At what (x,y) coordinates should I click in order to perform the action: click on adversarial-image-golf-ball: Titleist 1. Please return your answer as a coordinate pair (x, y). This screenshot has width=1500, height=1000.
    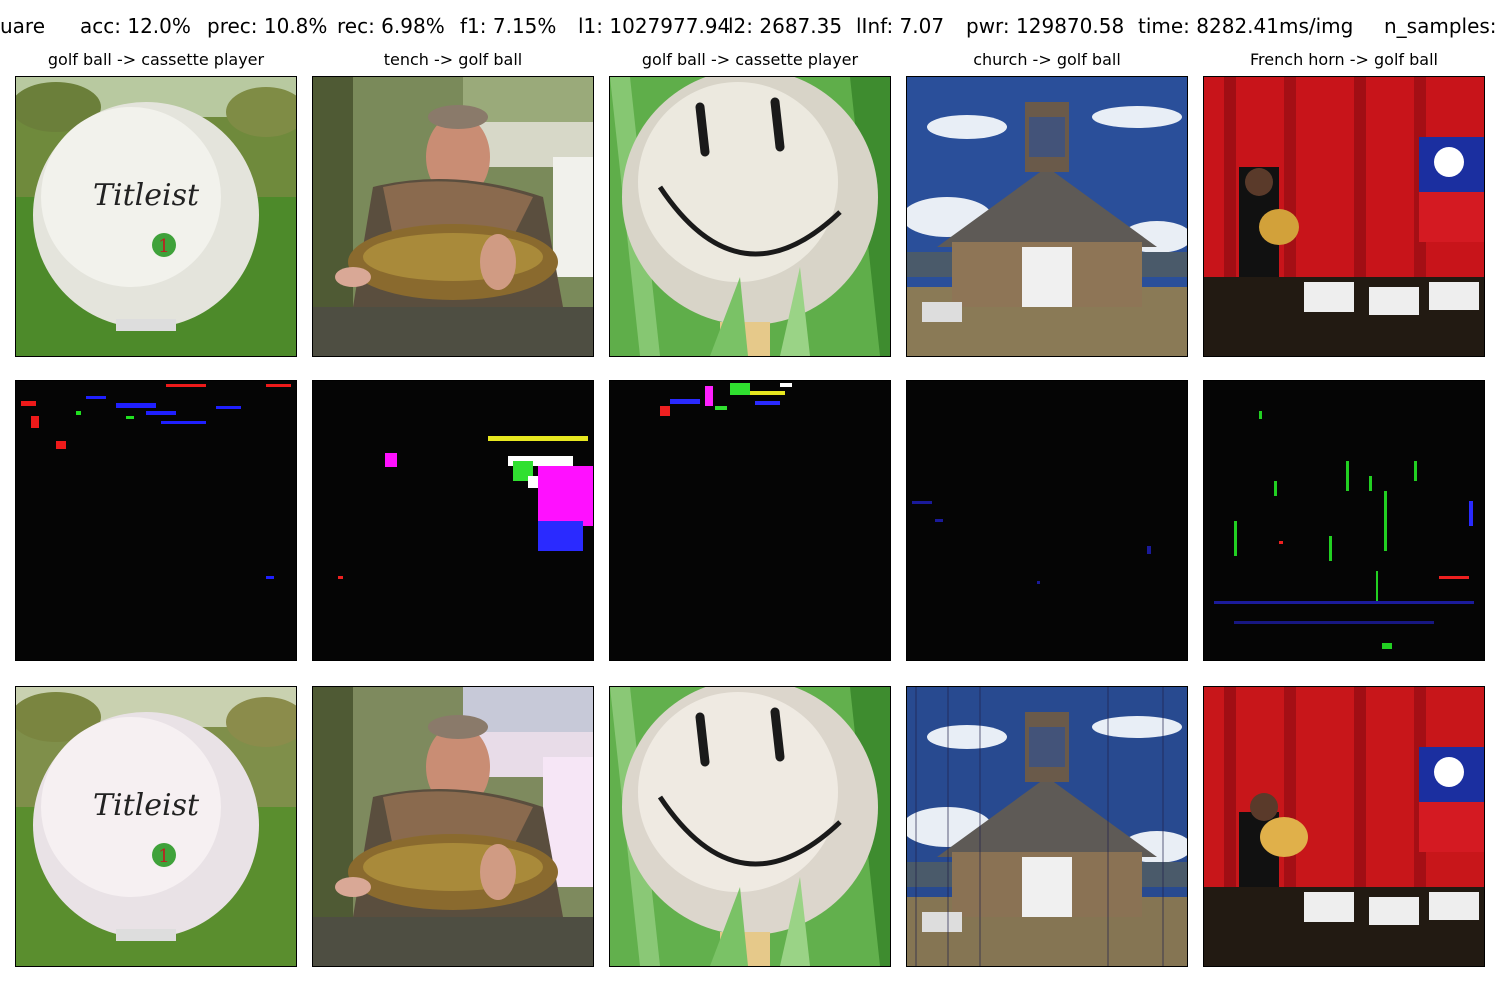
    Looking at the image, I should click on (156, 826).